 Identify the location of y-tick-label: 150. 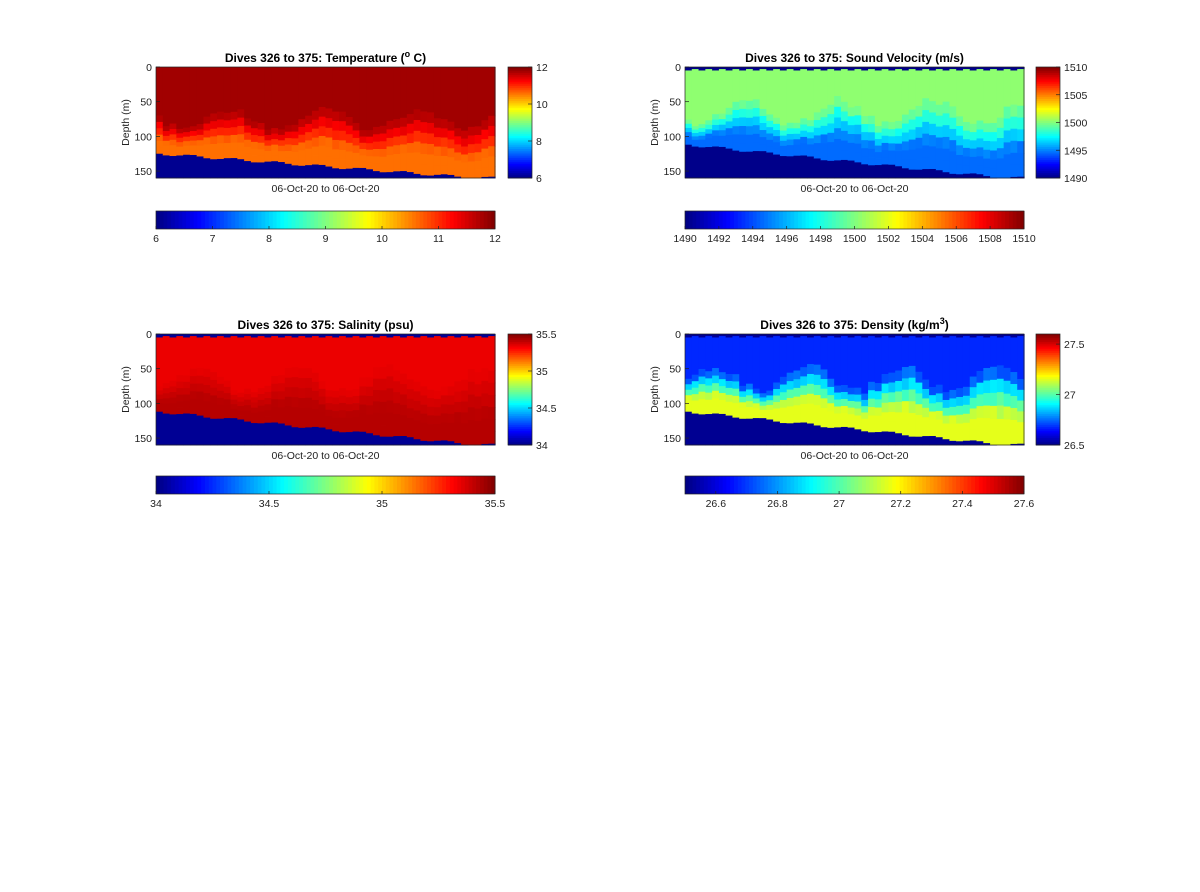
(143, 439).